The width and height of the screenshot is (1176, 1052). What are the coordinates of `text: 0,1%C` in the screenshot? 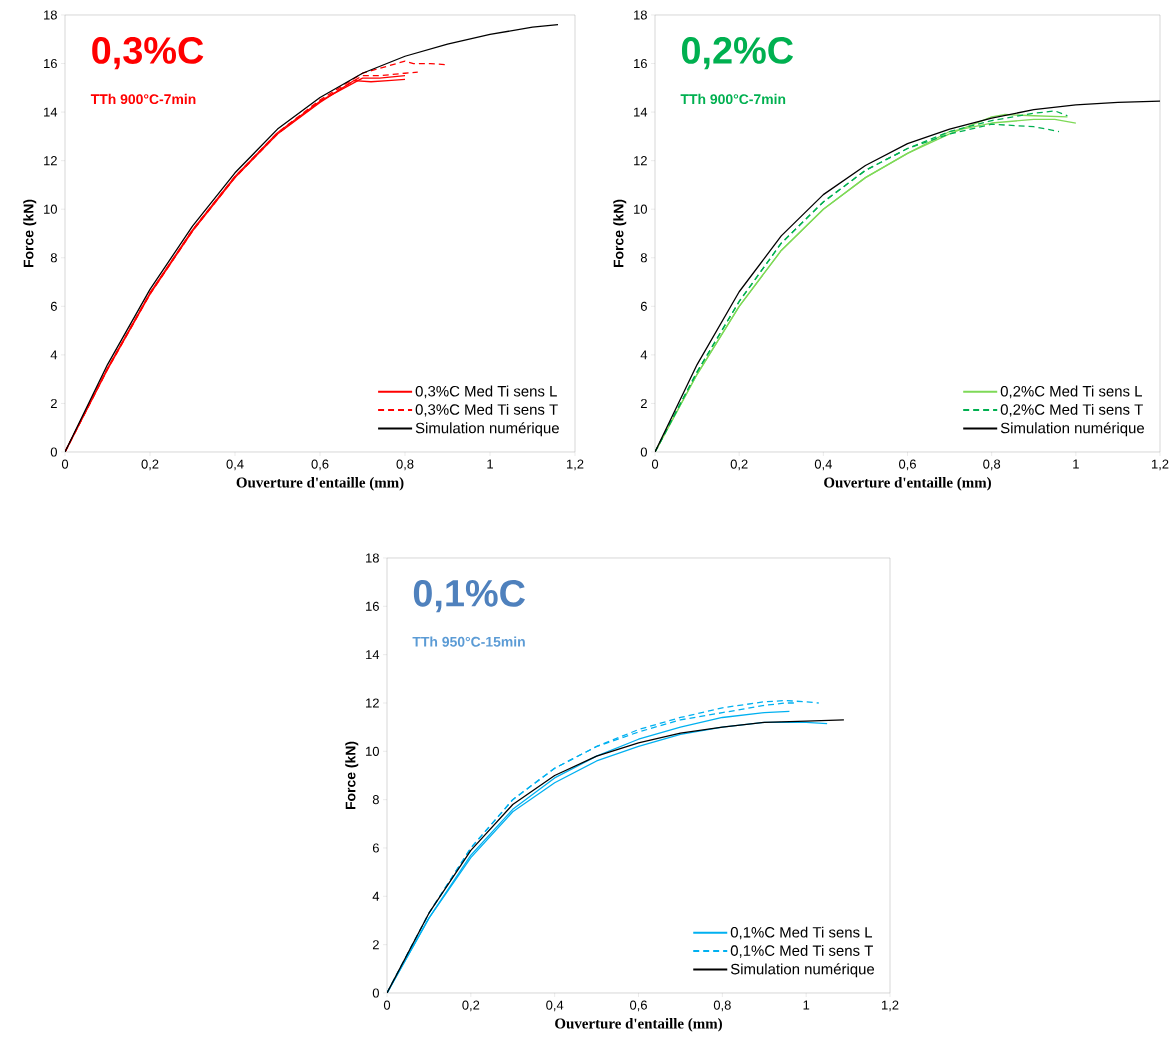 It's located at (469, 596).